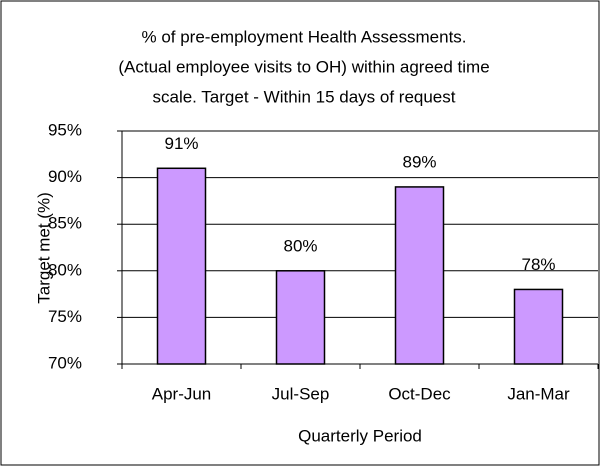 Image resolution: width=601 pixels, height=466 pixels. What do you see at coordinates (65, 362) in the screenshot?
I see `y-tick-label: 70%` at bounding box center [65, 362].